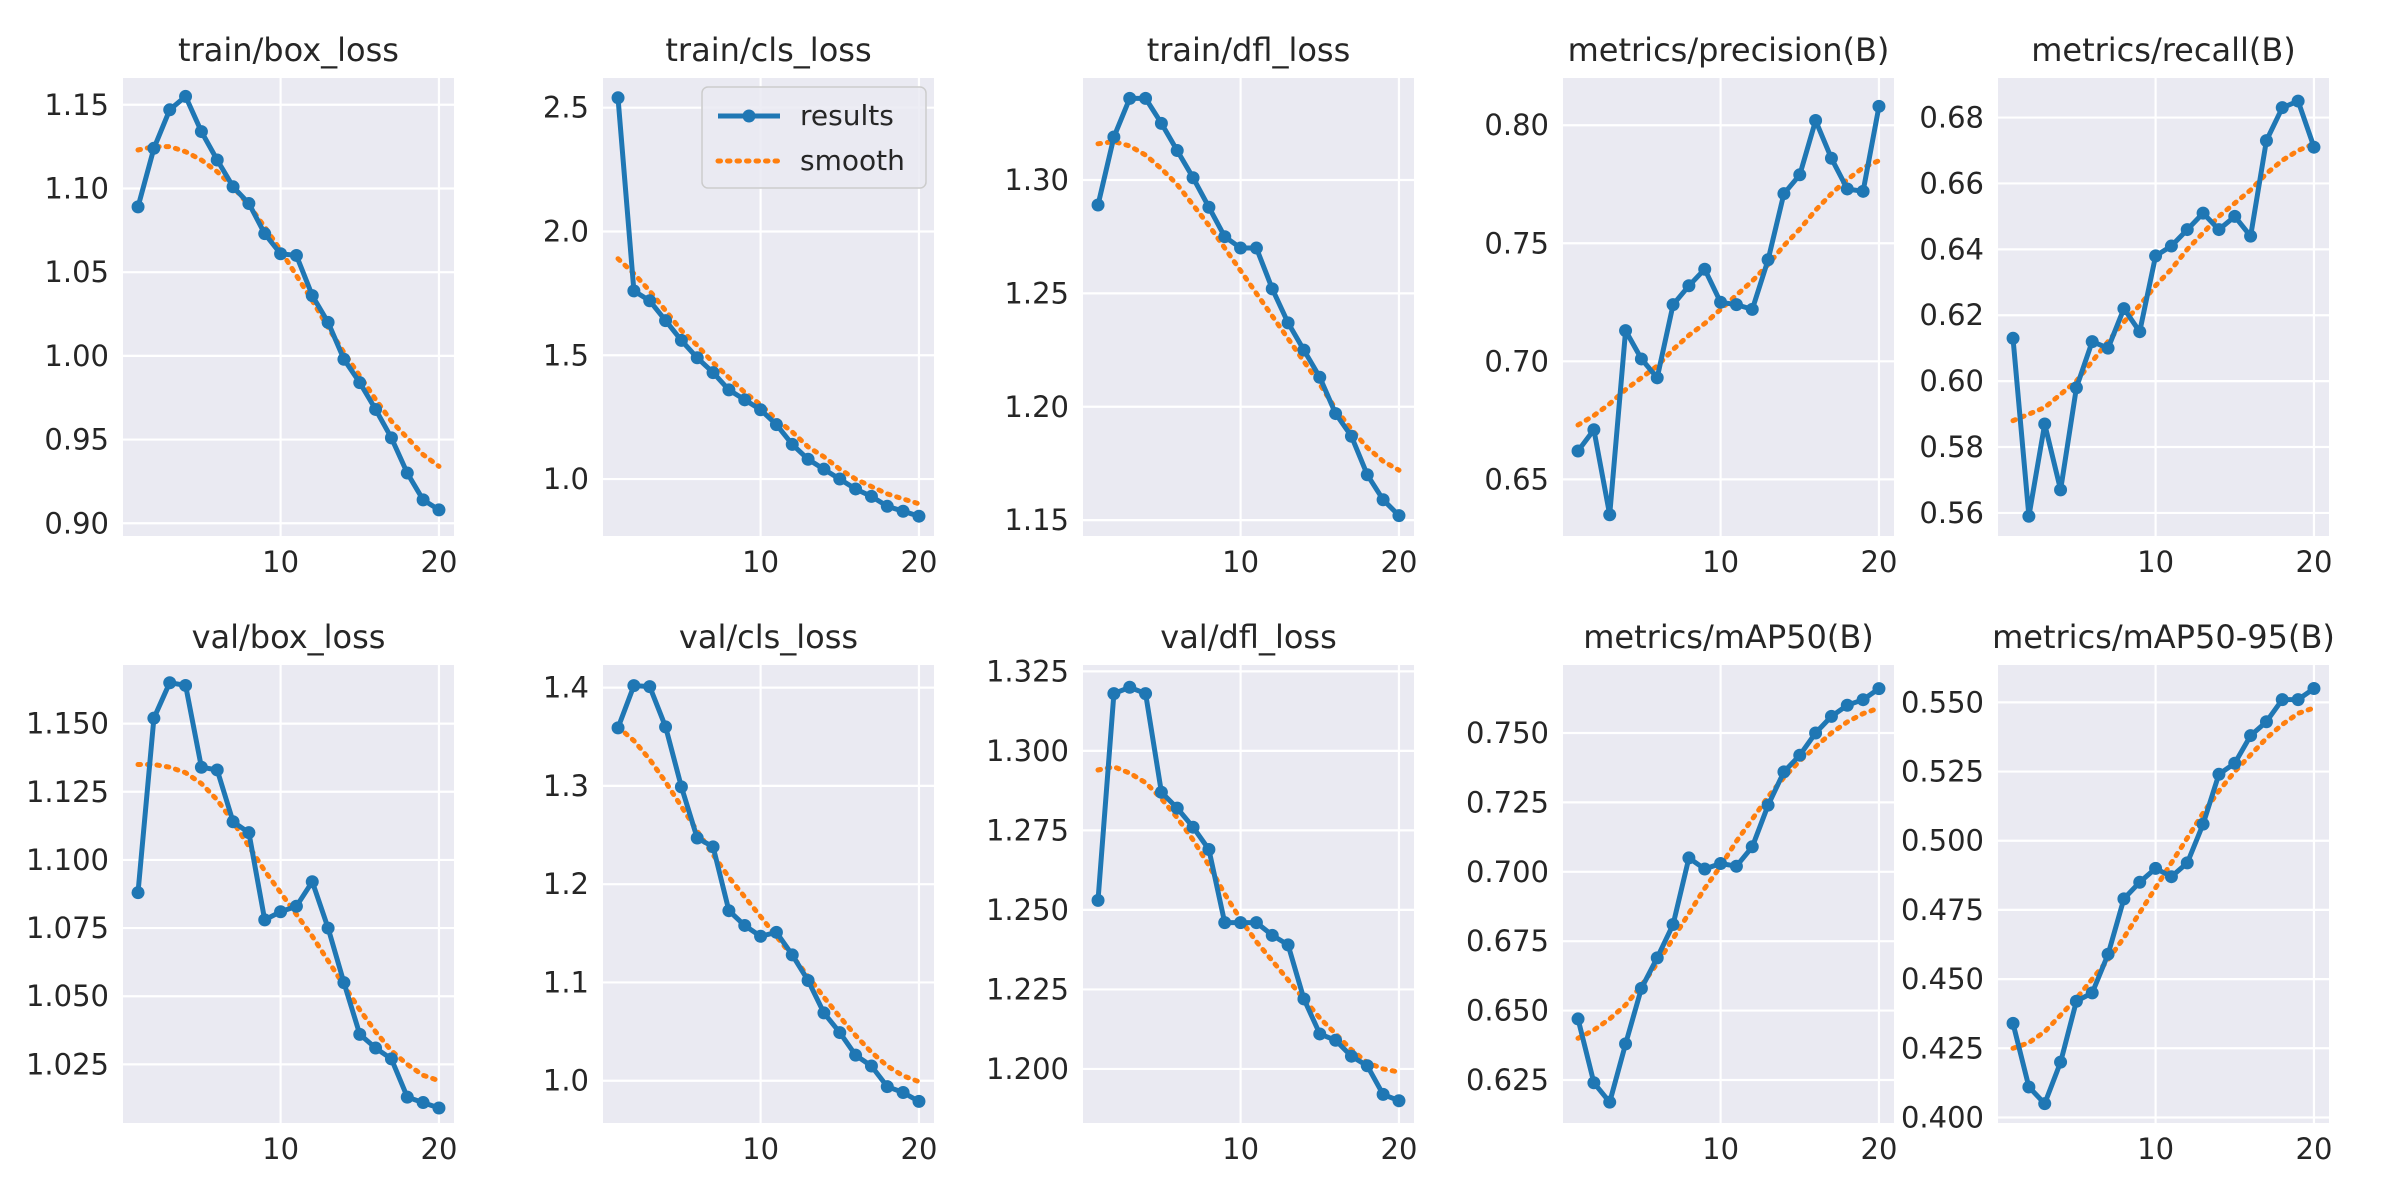 The height and width of the screenshot is (1200, 2400). I want to click on y-tick-label: 0.64, so click(1951, 249).